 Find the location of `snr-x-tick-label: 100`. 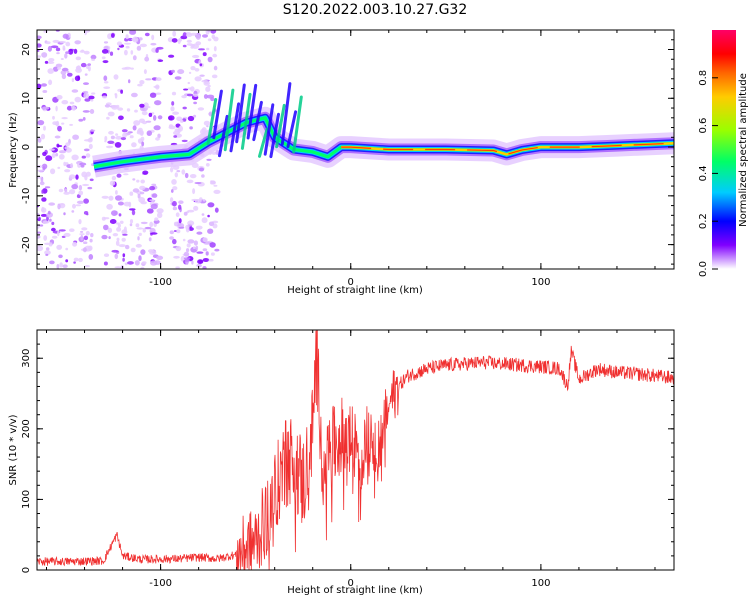

snr-x-tick-label: 100 is located at coordinates (540, 583).